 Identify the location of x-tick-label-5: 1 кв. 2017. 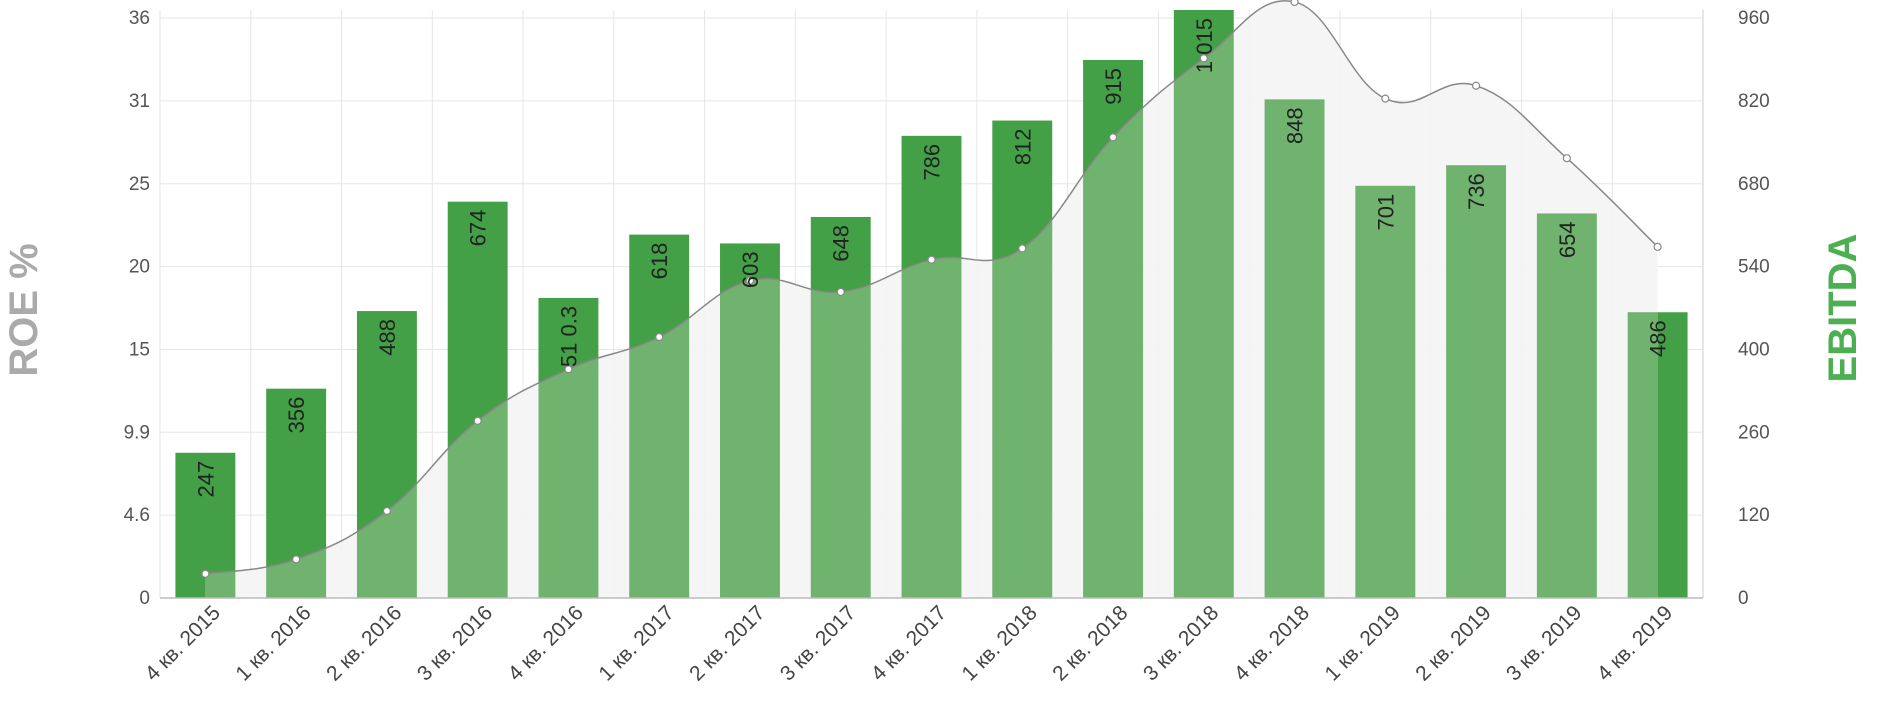
(636, 643).